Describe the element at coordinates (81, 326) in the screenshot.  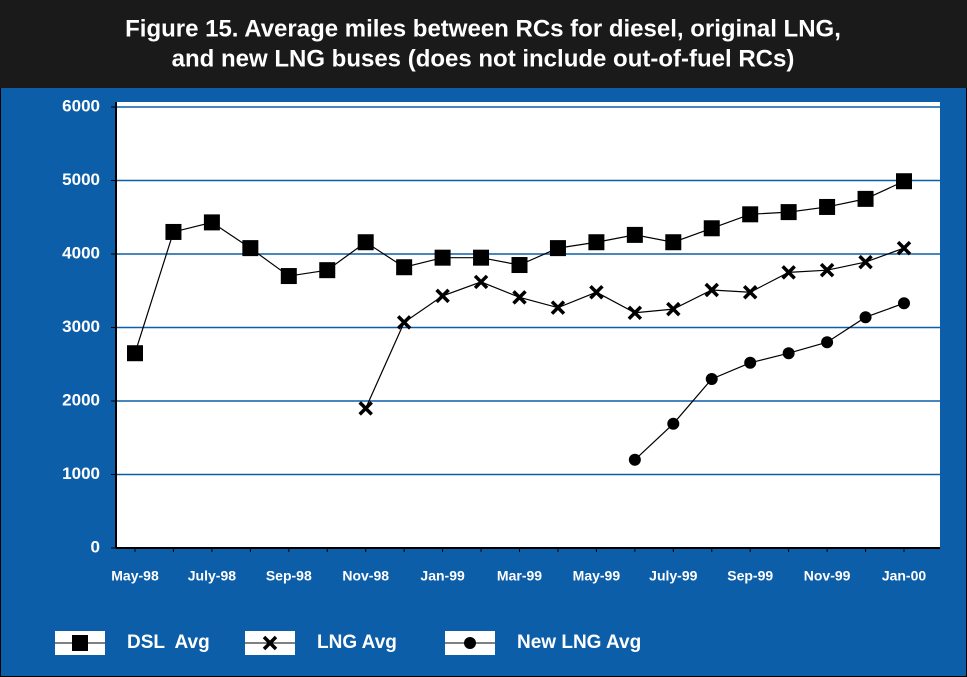
I see `y-tick-label: 3000` at that location.